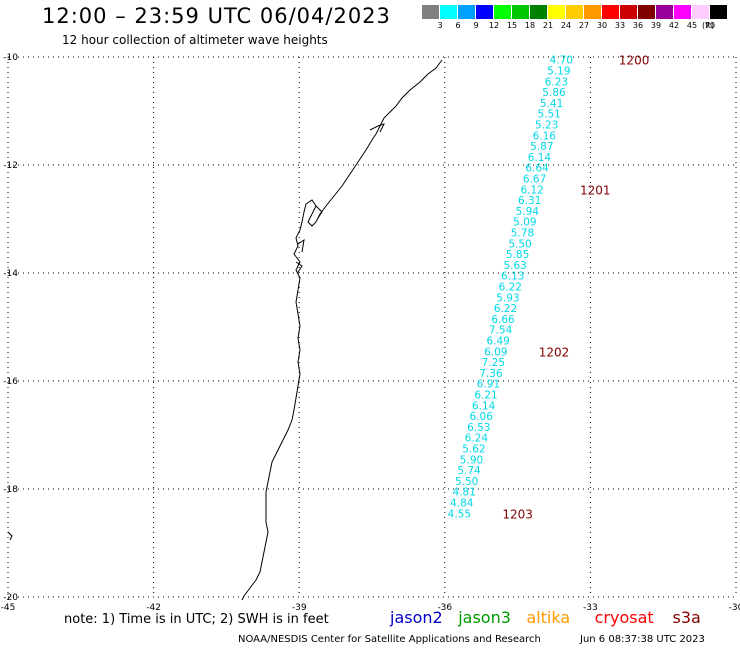  I want to click on wave-height-label: 5.09, so click(524, 223).